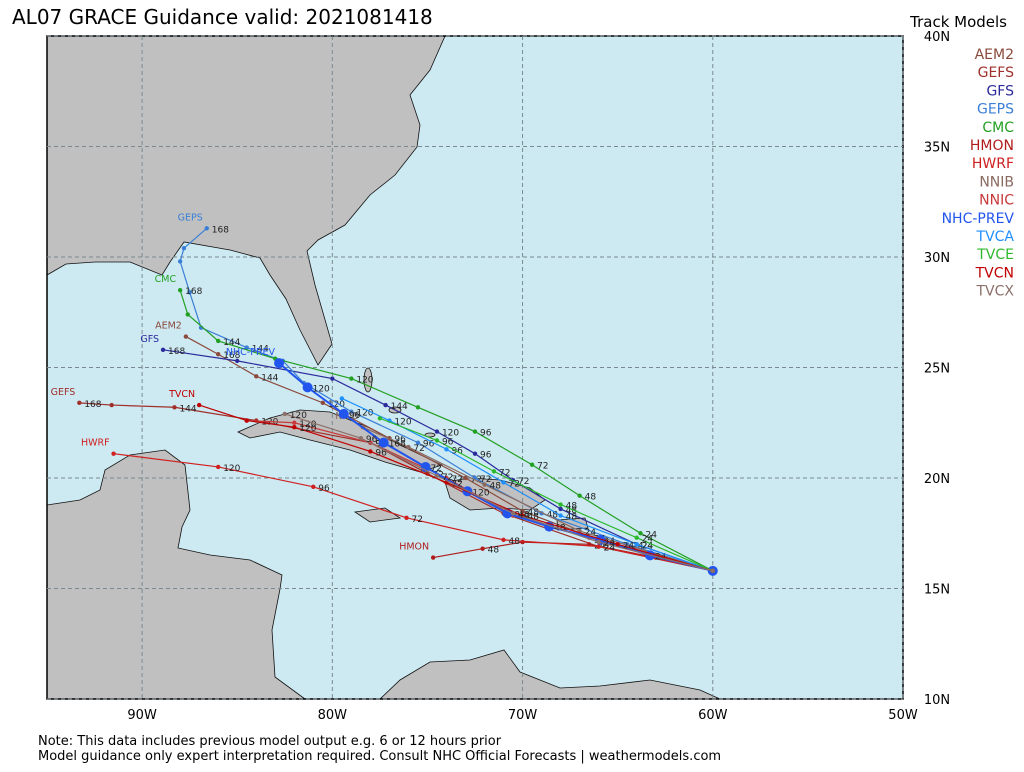 This screenshot has width=1024, height=772. What do you see at coordinates (251, 352) in the screenshot?
I see `track-label: NHC-PREV` at bounding box center [251, 352].